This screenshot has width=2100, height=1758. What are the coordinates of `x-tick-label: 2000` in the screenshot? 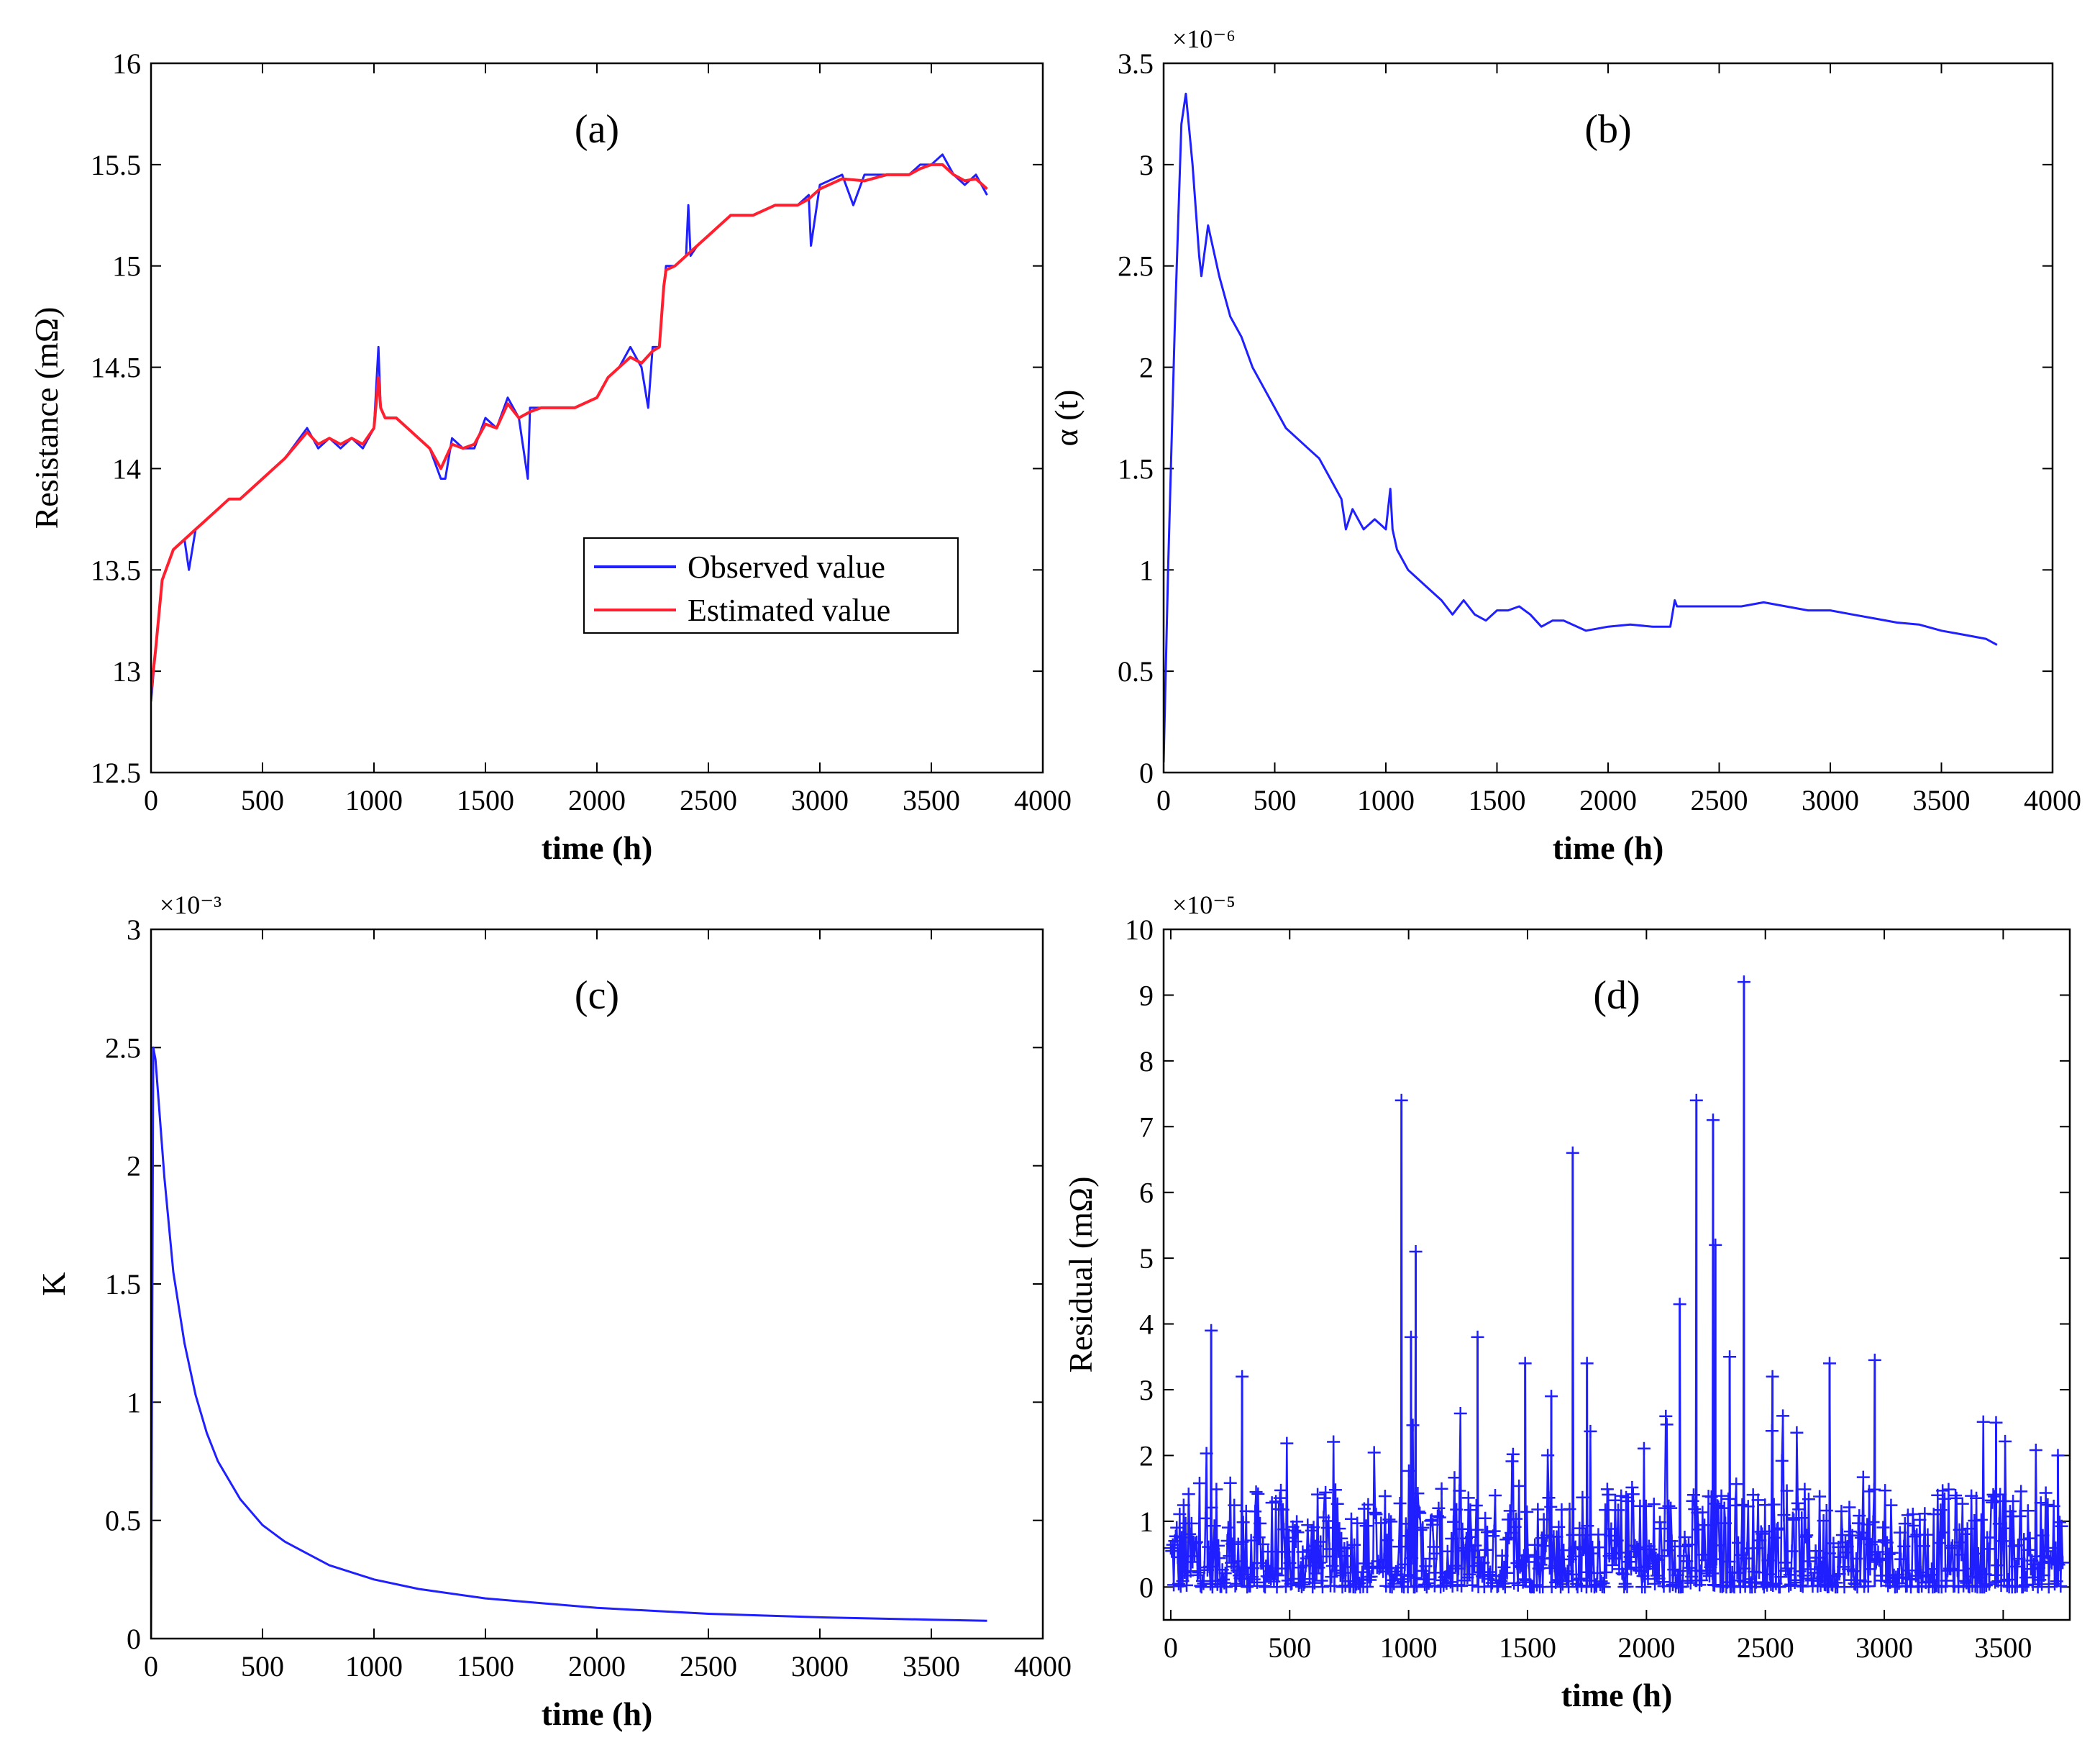 It's located at (597, 800).